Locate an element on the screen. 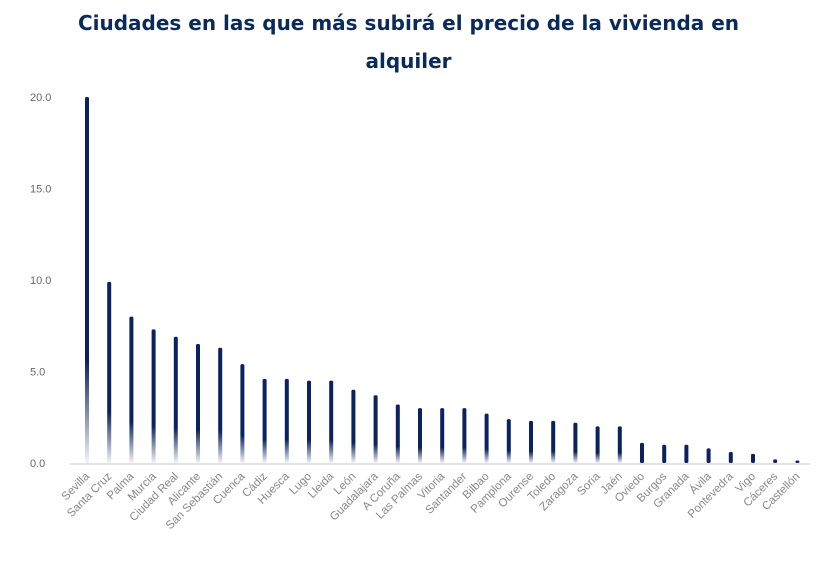  y-tick-label: 10.0 is located at coordinates (40, 281).